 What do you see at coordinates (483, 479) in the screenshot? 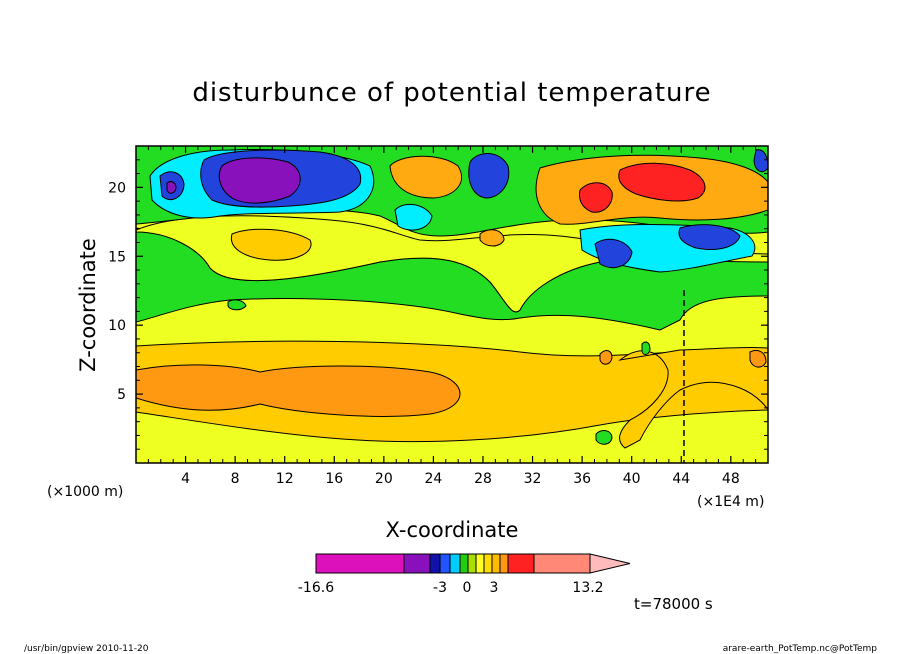
I see `x-tick-label: 28` at bounding box center [483, 479].